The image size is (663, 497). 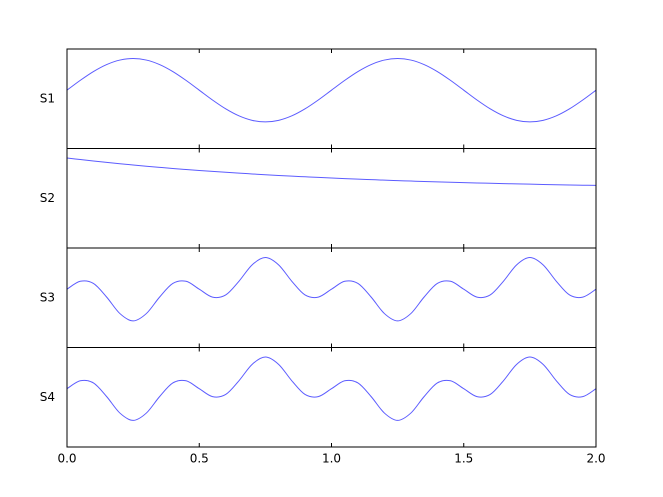 I want to click on x-tick-label: 0.0, so click(x=66, y=459).